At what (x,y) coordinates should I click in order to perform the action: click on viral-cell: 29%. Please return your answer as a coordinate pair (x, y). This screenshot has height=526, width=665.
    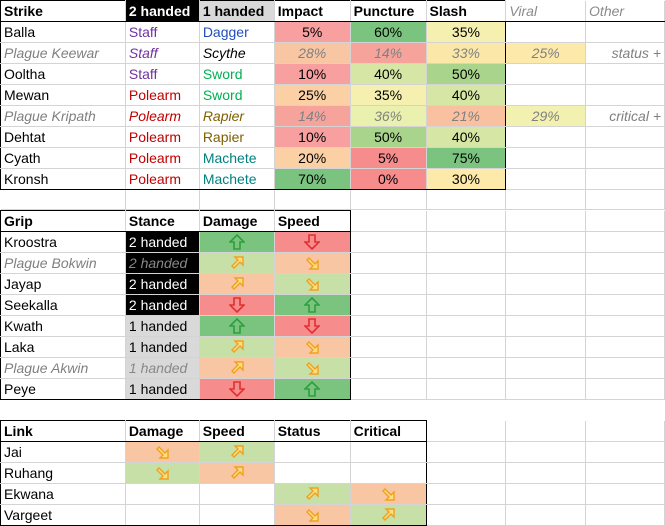
    Looking at the image, I should click on (546, 116).